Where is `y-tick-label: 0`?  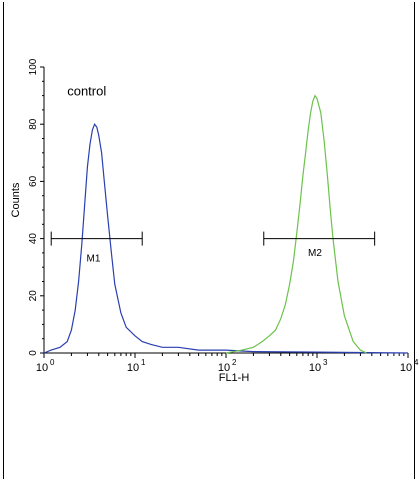
y-tick-label: 0 is located at coordinates (33, 353).